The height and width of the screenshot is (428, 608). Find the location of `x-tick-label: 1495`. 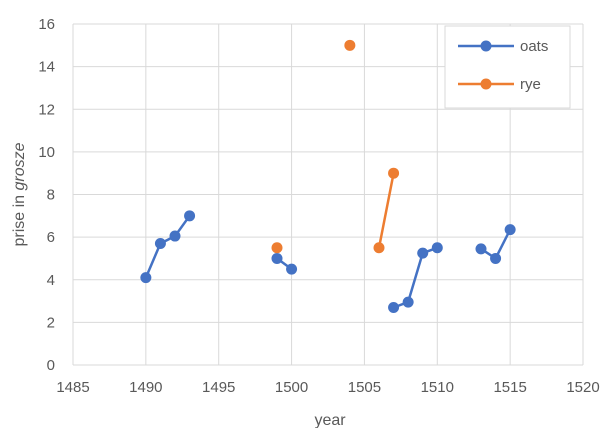

x-tick-label: 1495 is located at coordinates (218, 387).